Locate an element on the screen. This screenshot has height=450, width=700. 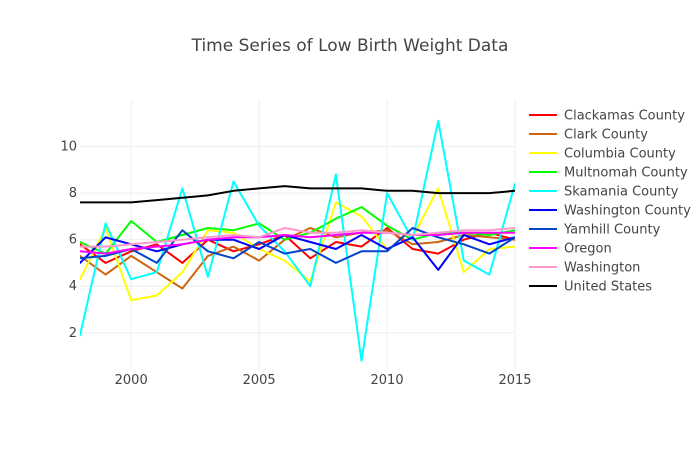
y-tick-label: 8 is located at coordinates (73, 193).